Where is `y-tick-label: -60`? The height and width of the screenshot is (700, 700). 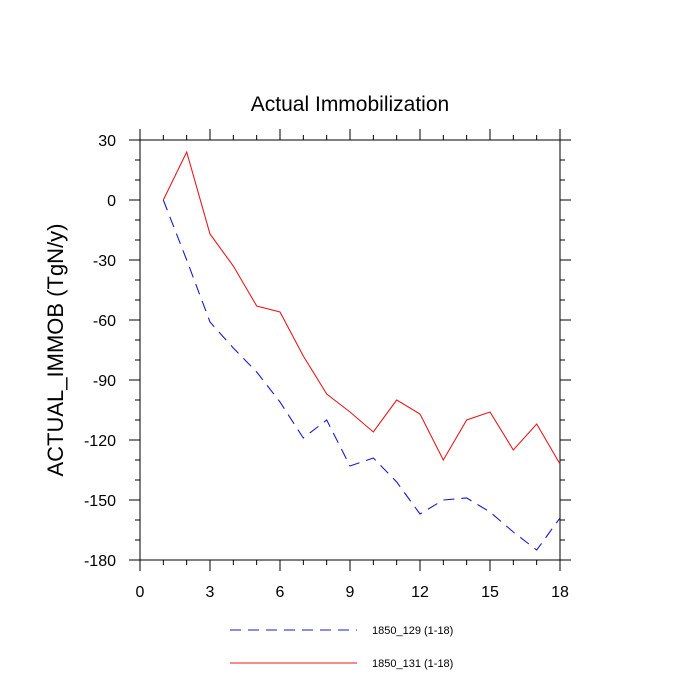 y-tick-label: -60 is located at coordinates (104, 321).